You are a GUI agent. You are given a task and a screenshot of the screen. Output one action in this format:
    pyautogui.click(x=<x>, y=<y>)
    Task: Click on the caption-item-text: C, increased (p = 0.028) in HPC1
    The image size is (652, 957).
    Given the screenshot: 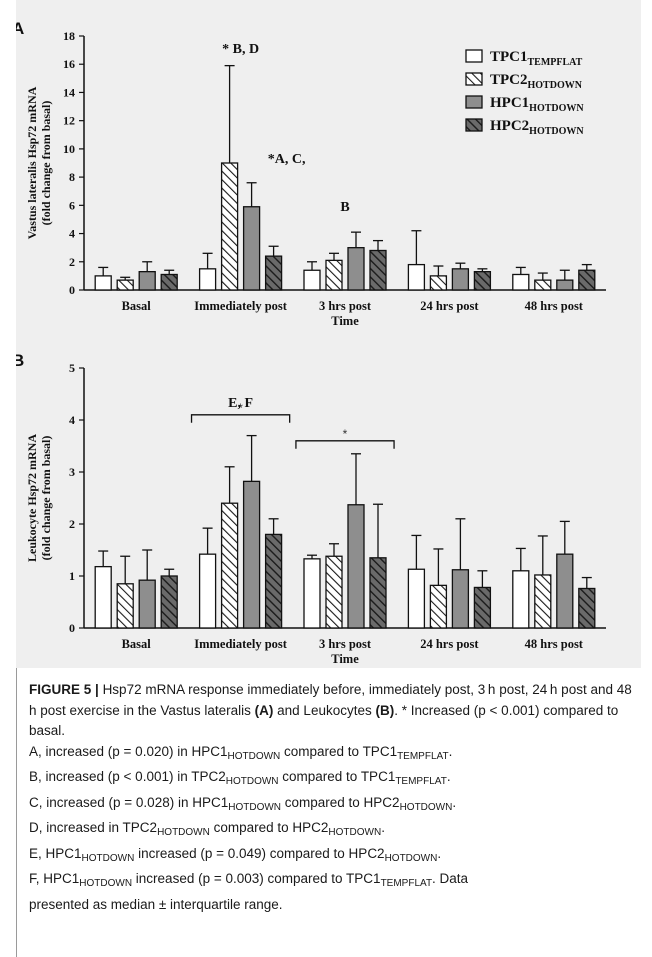 What is the action you would take?
    pyautogui.click(x=129, y=802)
    